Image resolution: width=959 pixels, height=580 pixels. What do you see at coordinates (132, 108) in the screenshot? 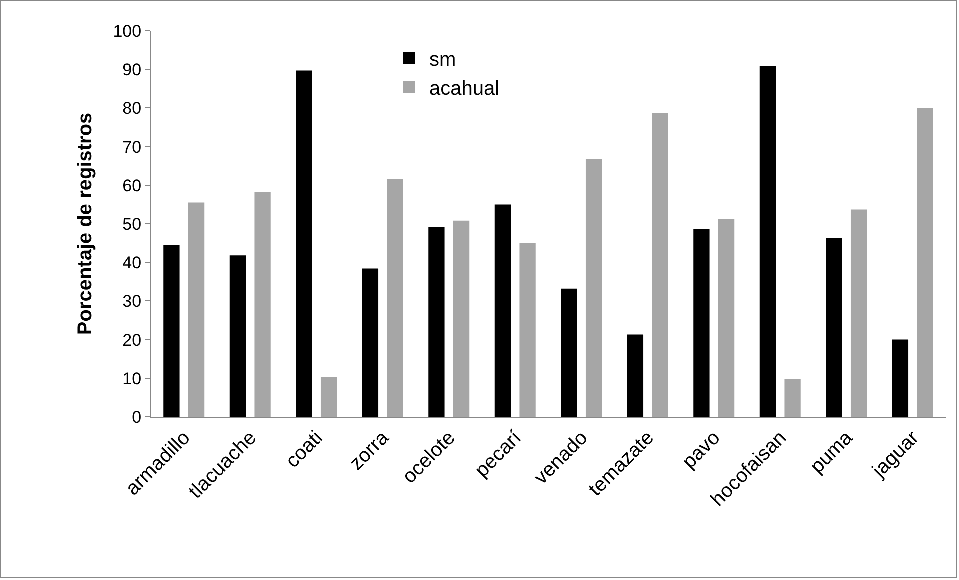
I see `y-tick-label: 80` at bounding box center [132, 108].